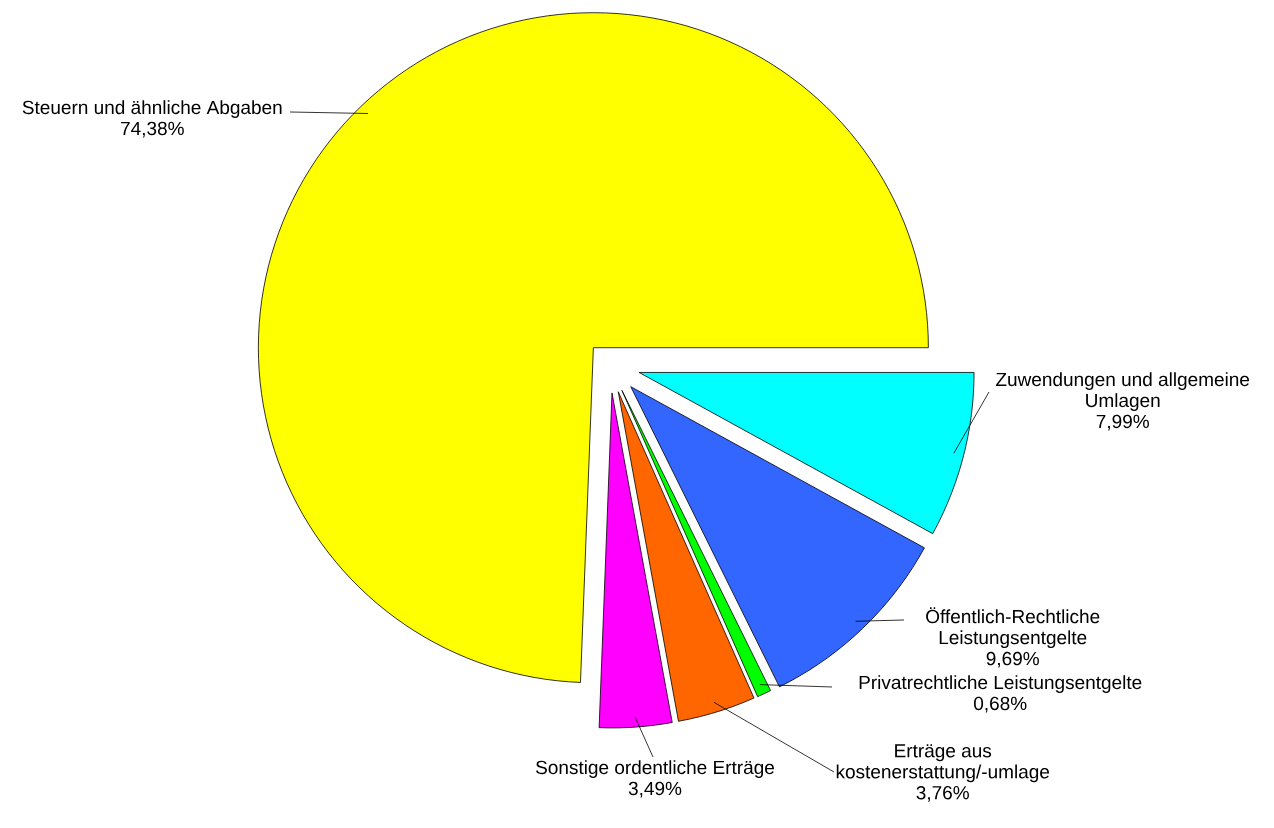  What do you see at coordinates (654, 769) in the screenshot?
I see `slice-label: Sonstige ordentliche Erträge` at bounding box center [654, 769].